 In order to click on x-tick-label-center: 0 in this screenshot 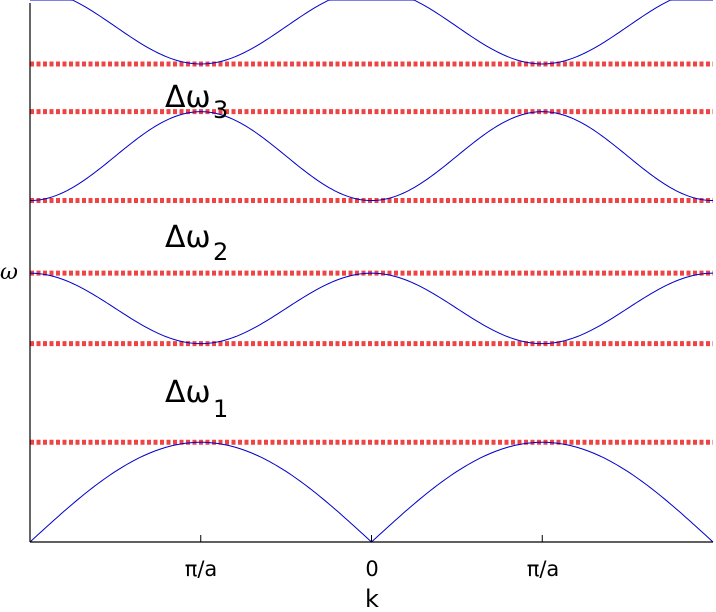, I will do `click(371, 569)`.